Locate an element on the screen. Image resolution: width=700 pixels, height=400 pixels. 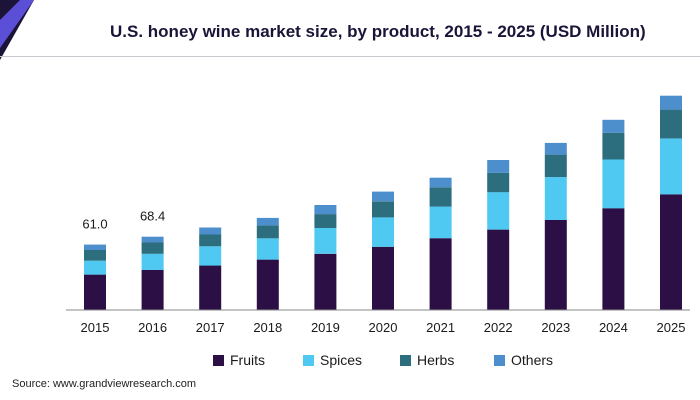
bar-segment-fruits-2018 is located at coordinates (267, 284).